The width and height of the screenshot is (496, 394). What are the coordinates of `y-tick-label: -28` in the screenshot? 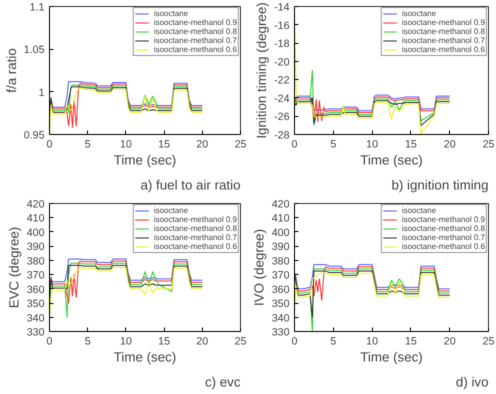 It's located at (282, 136).